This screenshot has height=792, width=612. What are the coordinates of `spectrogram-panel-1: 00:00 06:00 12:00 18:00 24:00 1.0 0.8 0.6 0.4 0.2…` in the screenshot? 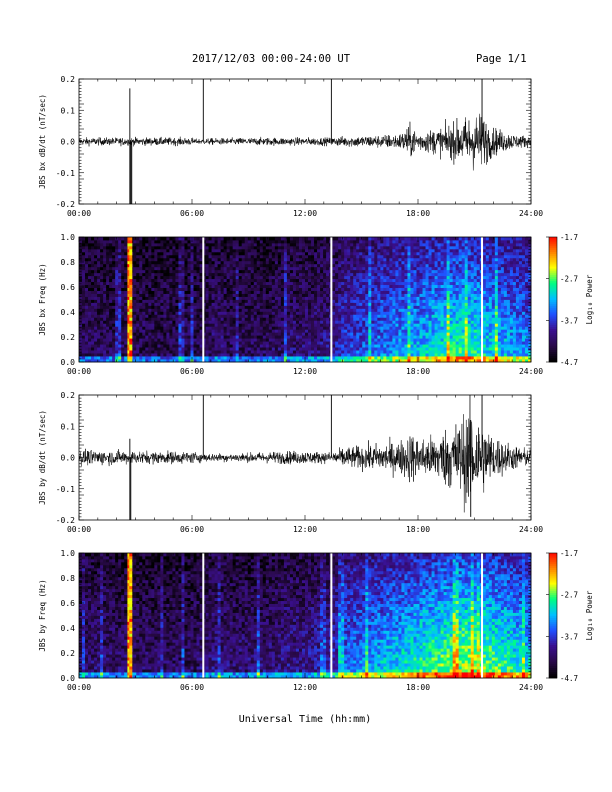 It's located at (290, 304).